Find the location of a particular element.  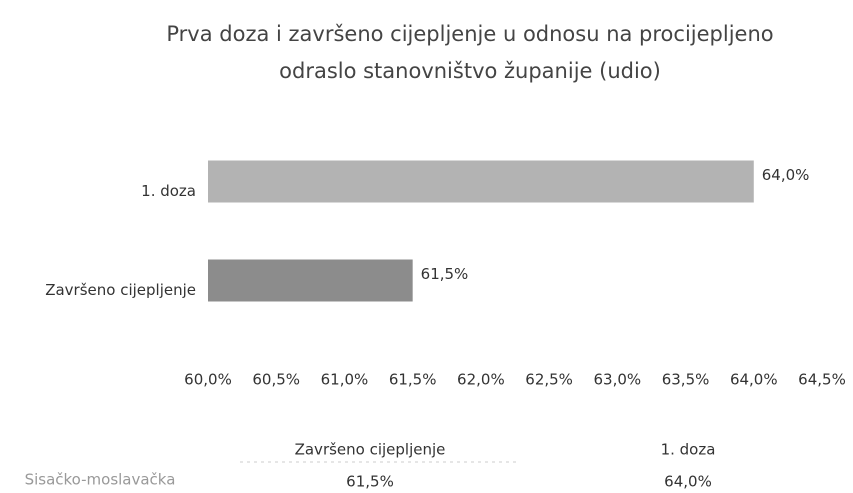

x-tick-label: 62,0% is located at coordinates (481, 380).